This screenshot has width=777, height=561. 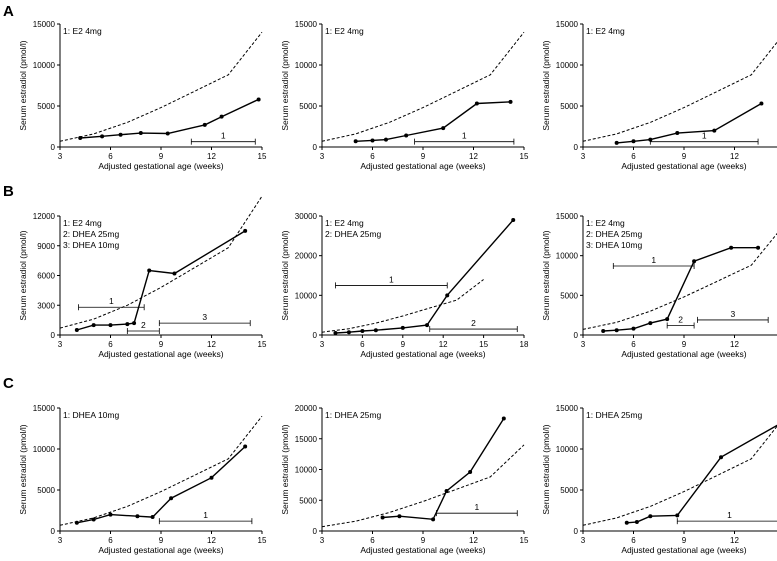 I want to click on chart-a3-y-axis-title: Serum estradiol (pmol/l), so click(x=546, y=85).